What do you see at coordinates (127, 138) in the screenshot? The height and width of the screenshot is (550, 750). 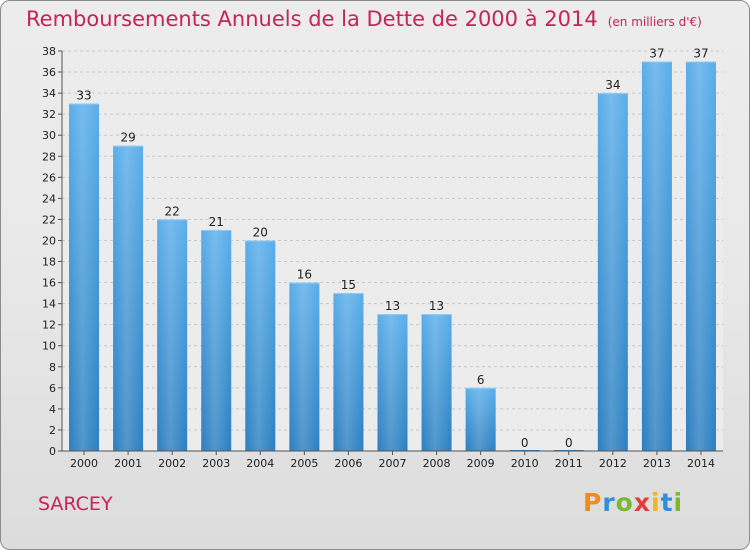 I see `bar-value-label: 29` at bounding box center [127, 138].